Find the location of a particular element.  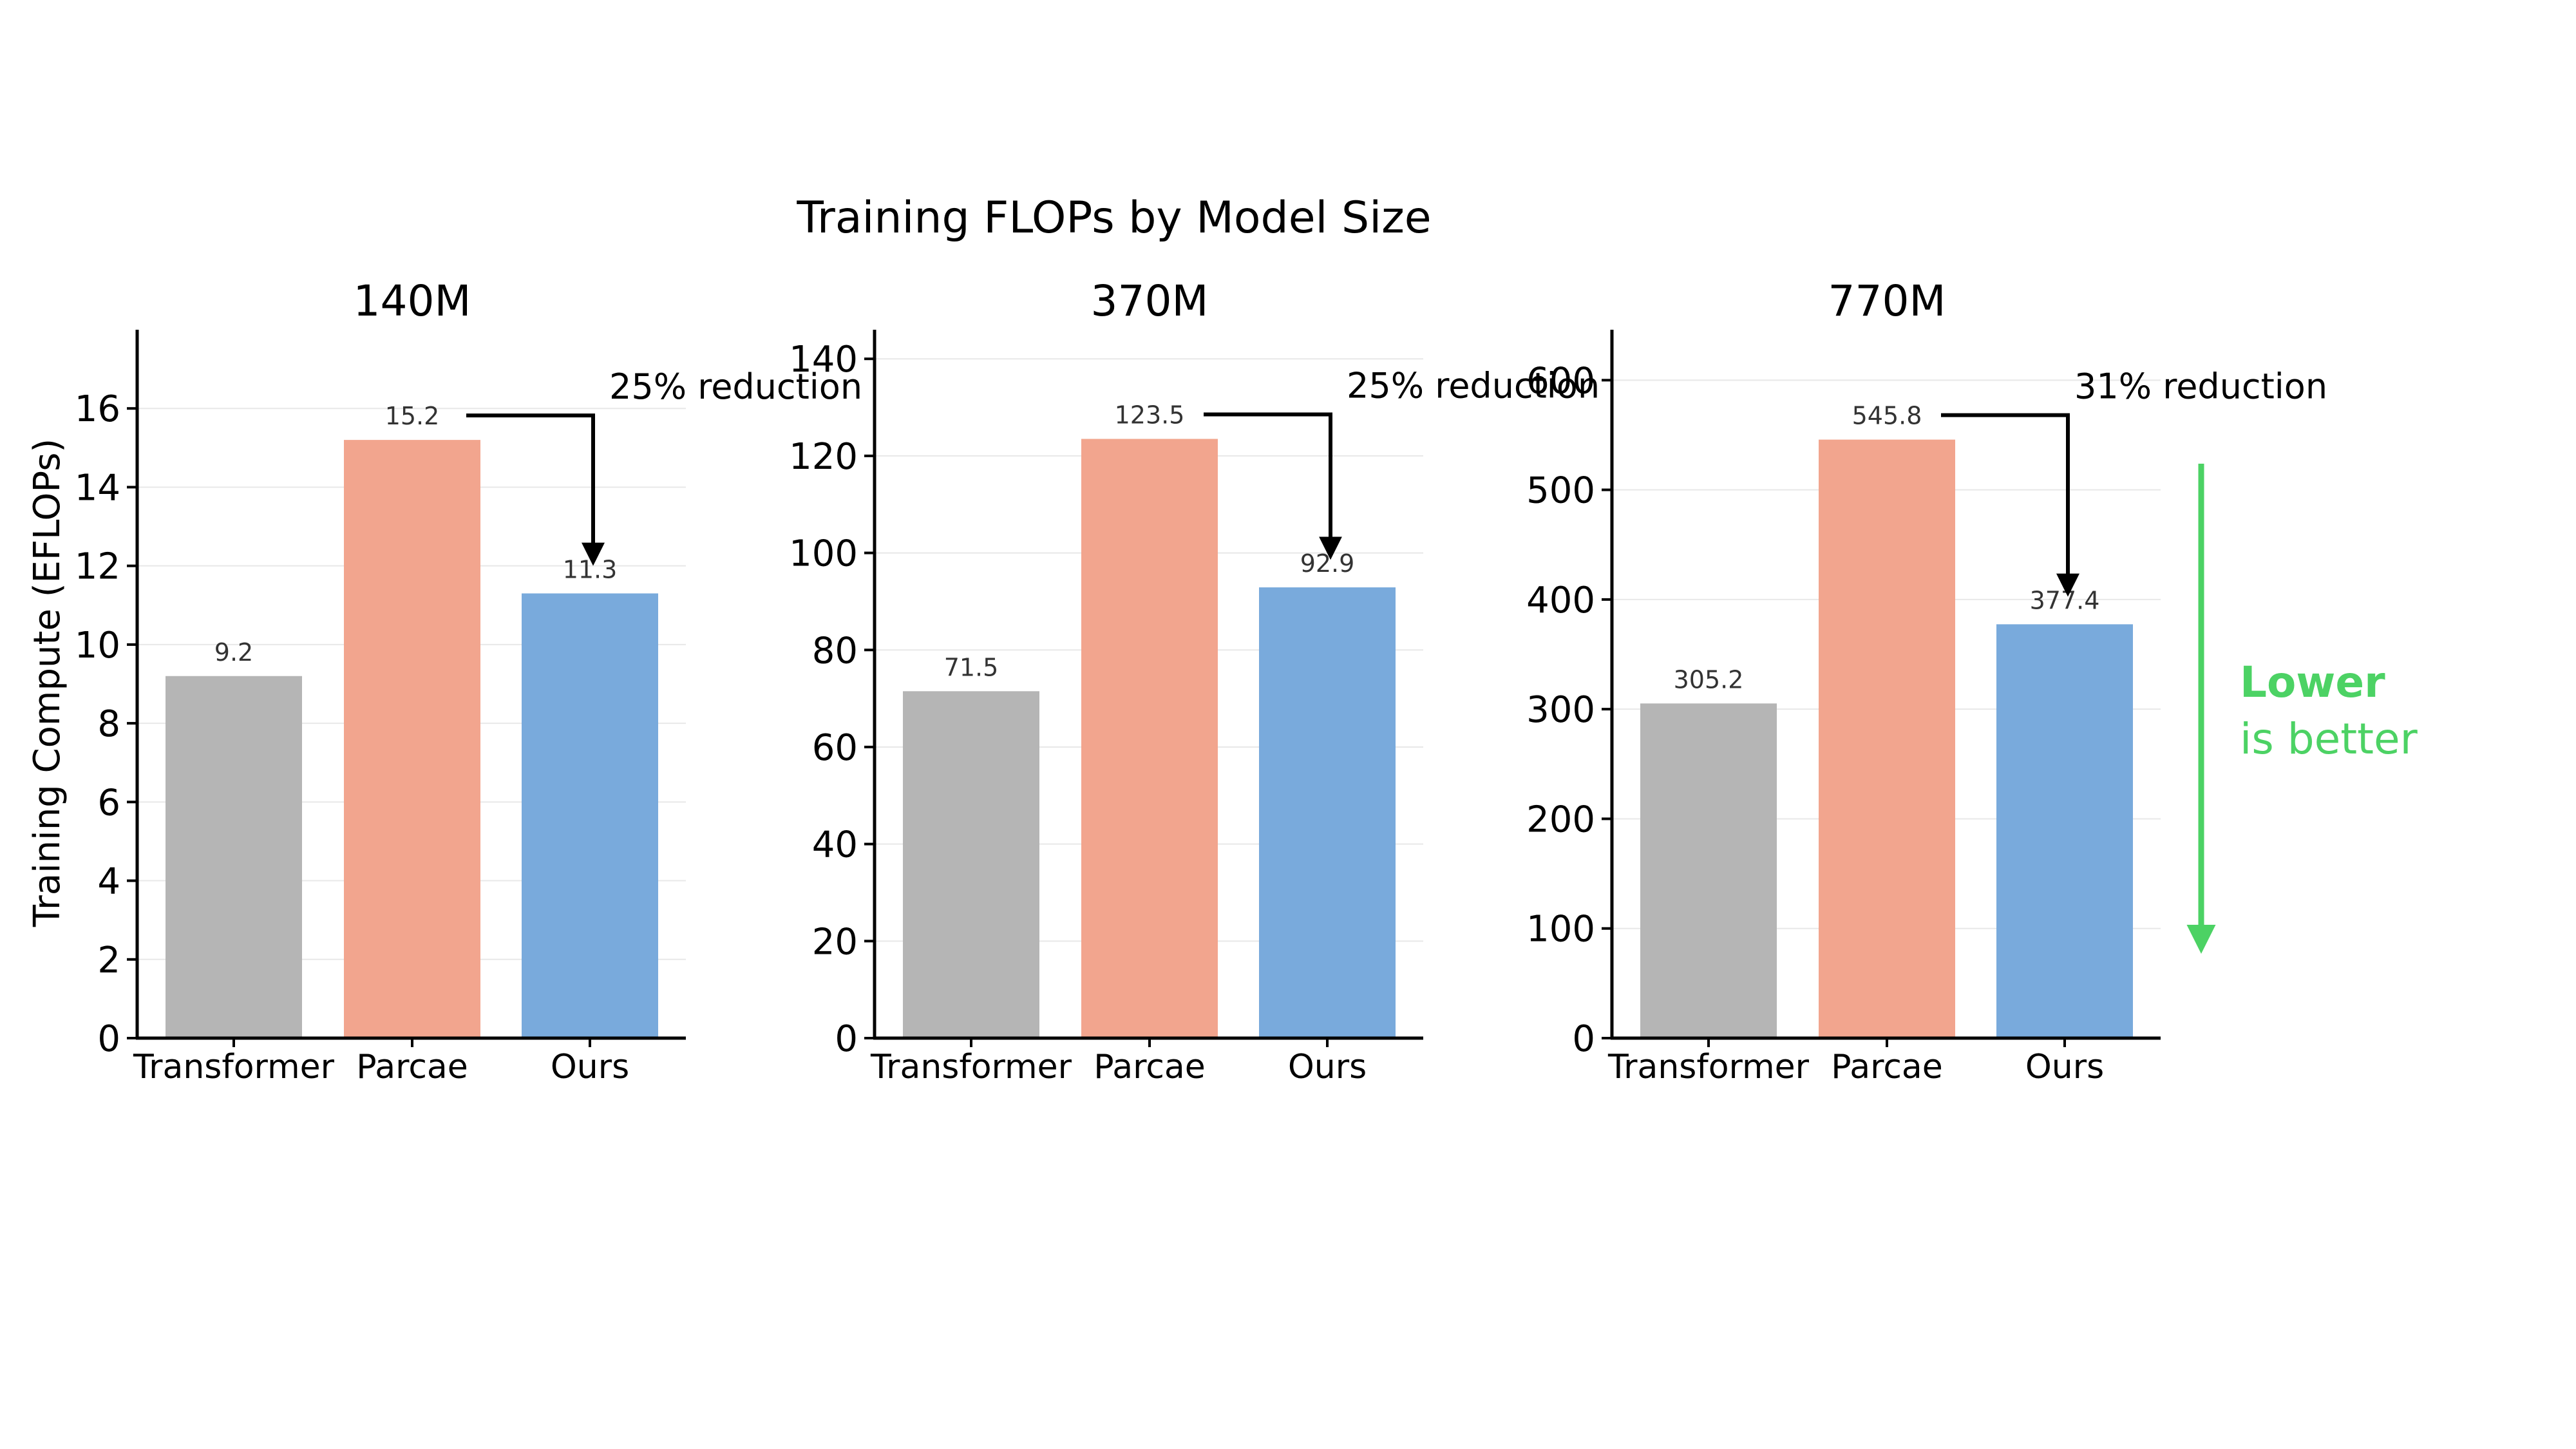

lower-is-better-title: Lower is located at coordinates (2312, 683).